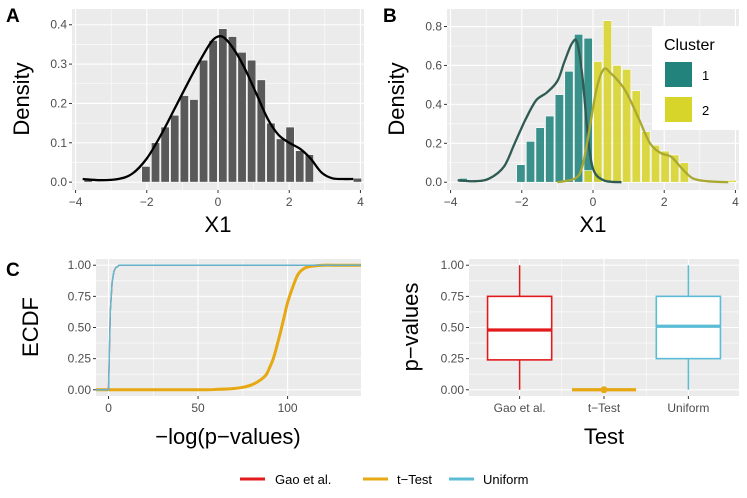  I want to click on panel-a-y-tick-label: 0.1, so click(58, 143).